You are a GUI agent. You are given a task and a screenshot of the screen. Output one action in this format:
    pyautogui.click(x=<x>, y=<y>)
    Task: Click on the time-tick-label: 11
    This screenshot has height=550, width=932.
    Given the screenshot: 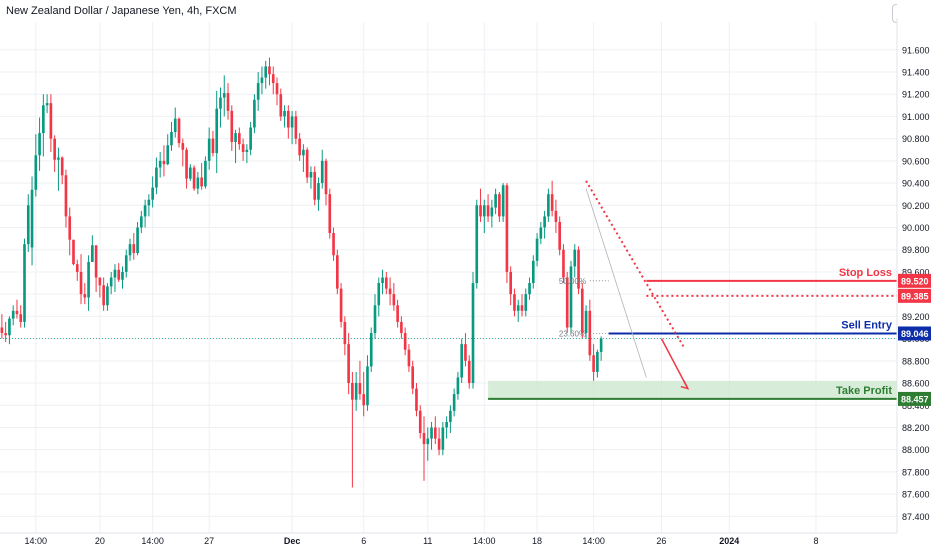 What is the action you would take?
    pyautogui.click(x=427, y=541)
    